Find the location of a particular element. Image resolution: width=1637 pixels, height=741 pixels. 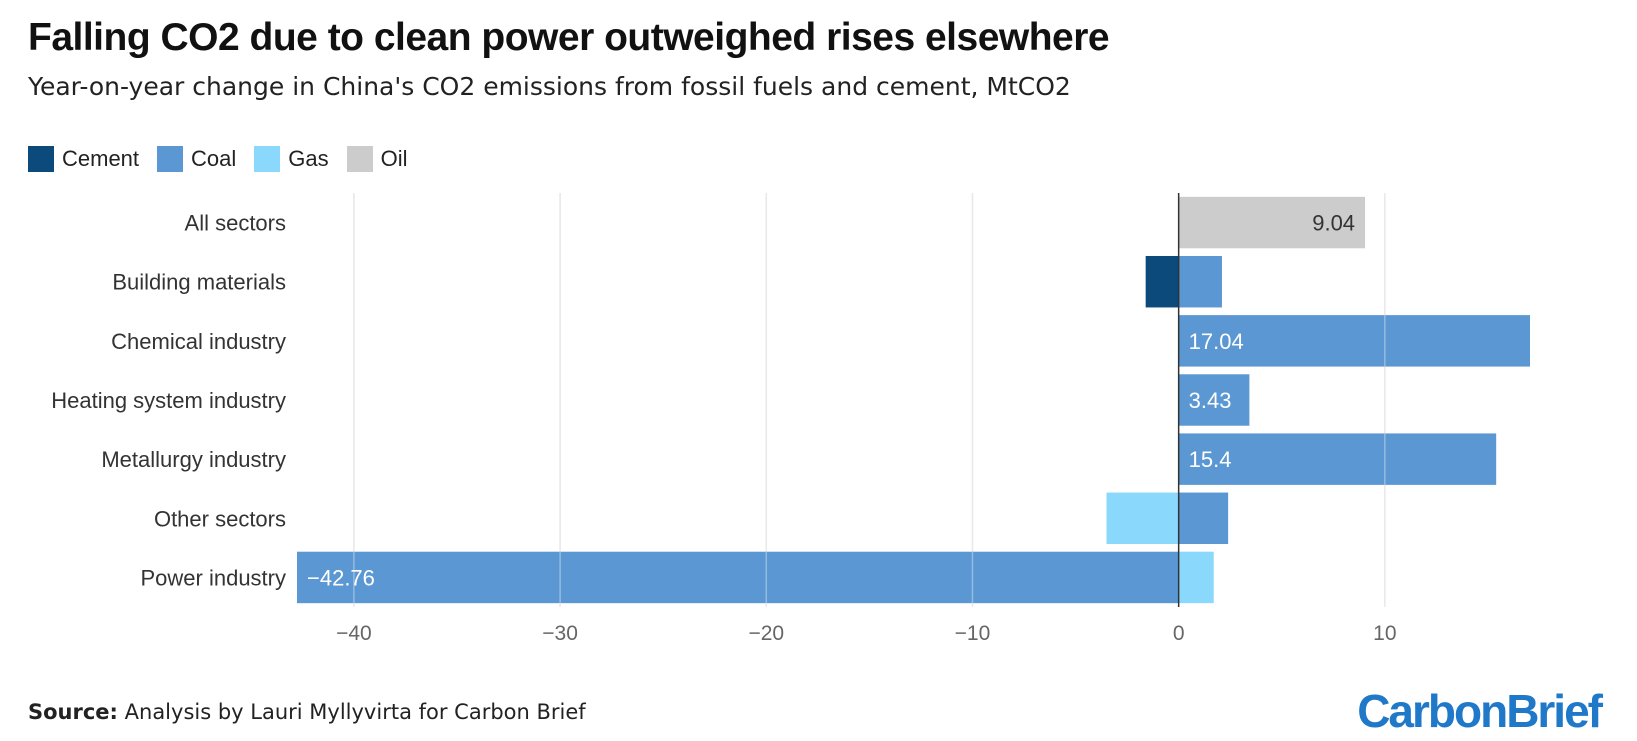

category-label-metallurgy-industry: Metallurgy industry is located at coordinates (193, 459).